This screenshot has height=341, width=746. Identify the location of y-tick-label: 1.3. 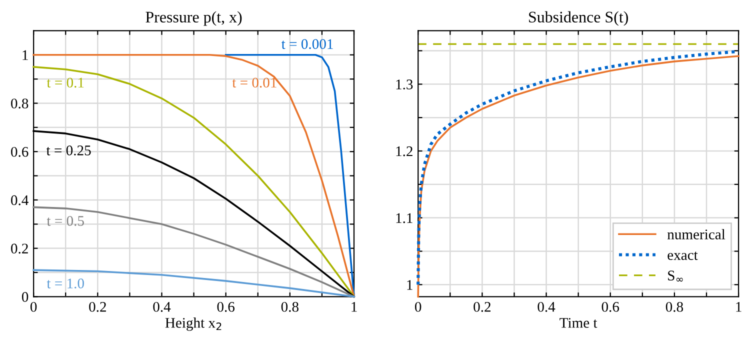
(404, 85).